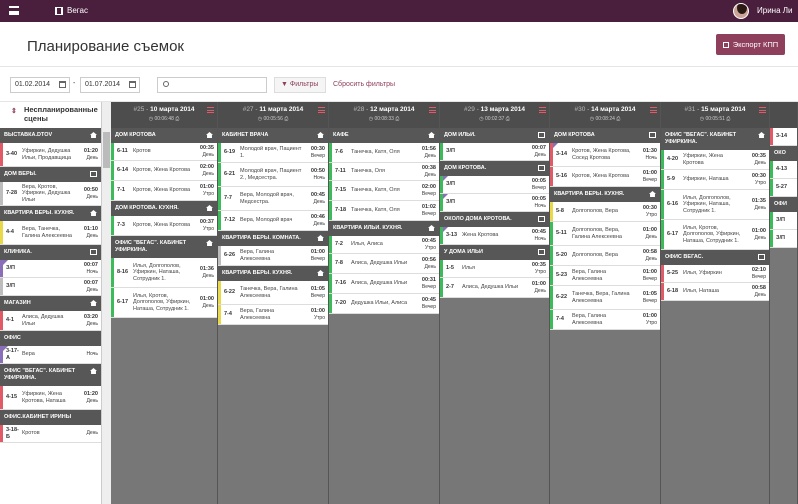 The height and width of the screenshot is (504, 798). I want to click on location-header: ОФИ, so click(783, 204).